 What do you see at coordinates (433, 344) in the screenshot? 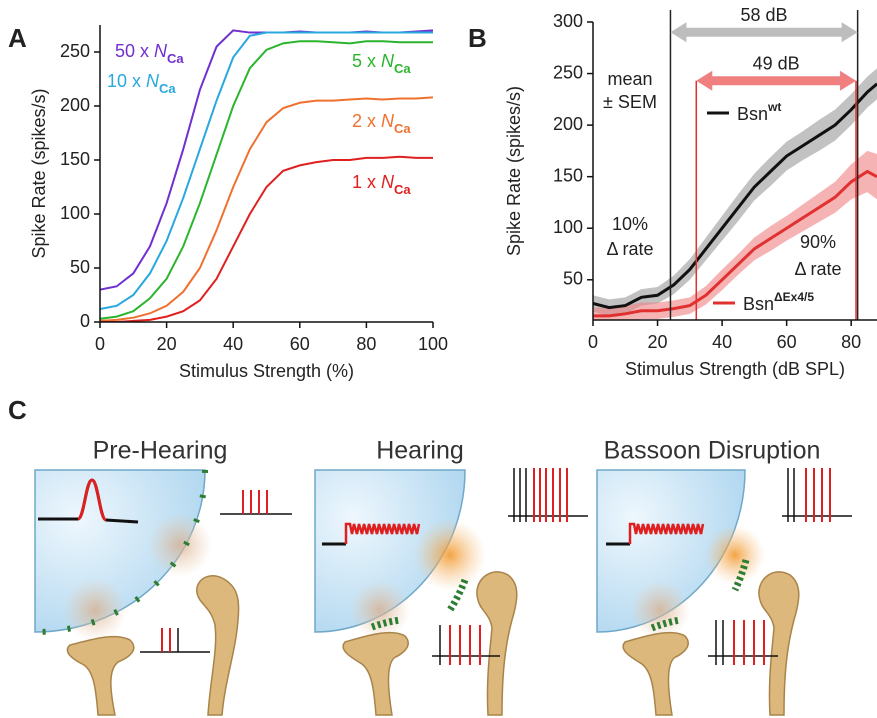
I see `x-tick-label: 100` at bounding box center [433, 344].